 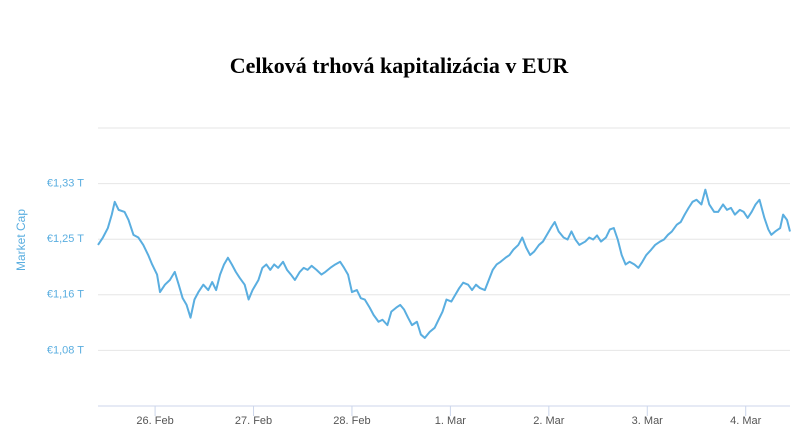 I want to click on y-tick-label: €1,16 T, so click(x=65, y=295).